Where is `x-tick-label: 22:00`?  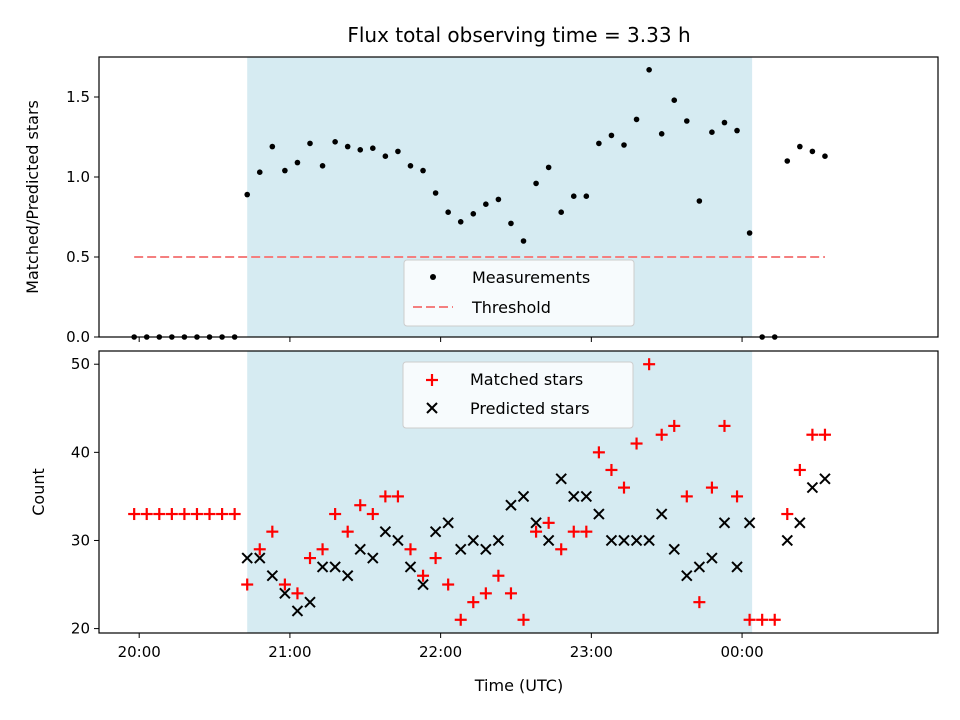
x-tick-label: 22:00 is located at coordinates (440, 652).